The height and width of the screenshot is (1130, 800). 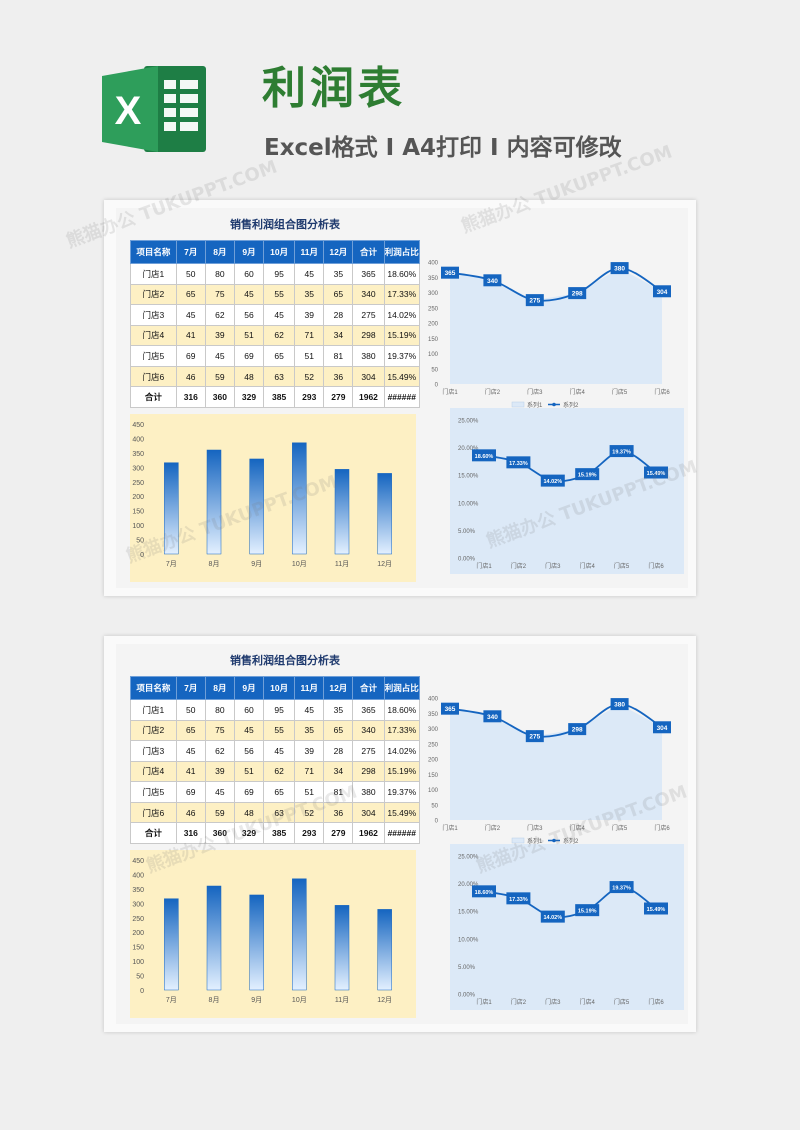 I want to click on data-label: 15.49%, so click(x=656, y=474).